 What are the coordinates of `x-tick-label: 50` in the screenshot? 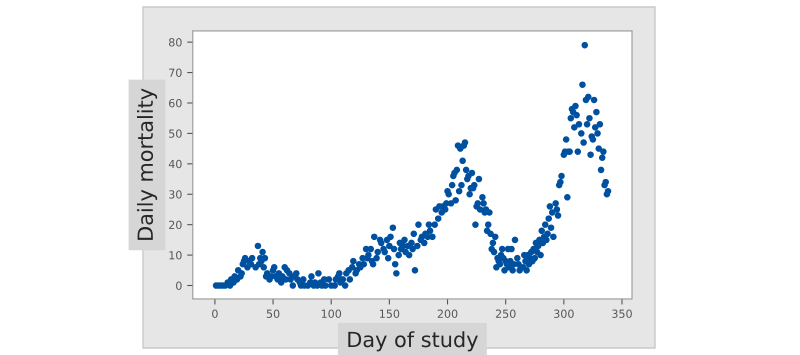 It's located at (273, 314).